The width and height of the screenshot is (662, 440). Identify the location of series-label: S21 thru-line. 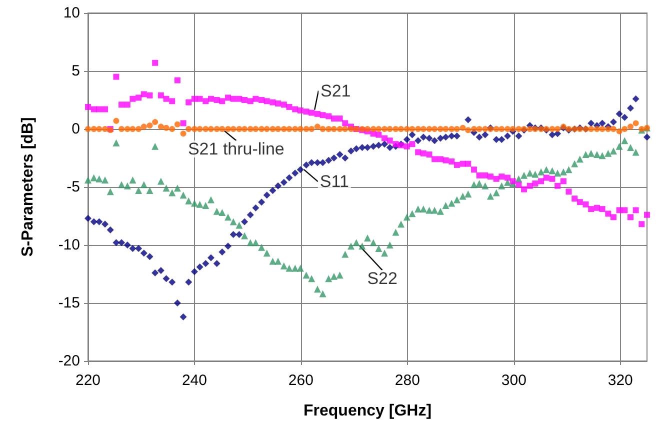
(236, 149).